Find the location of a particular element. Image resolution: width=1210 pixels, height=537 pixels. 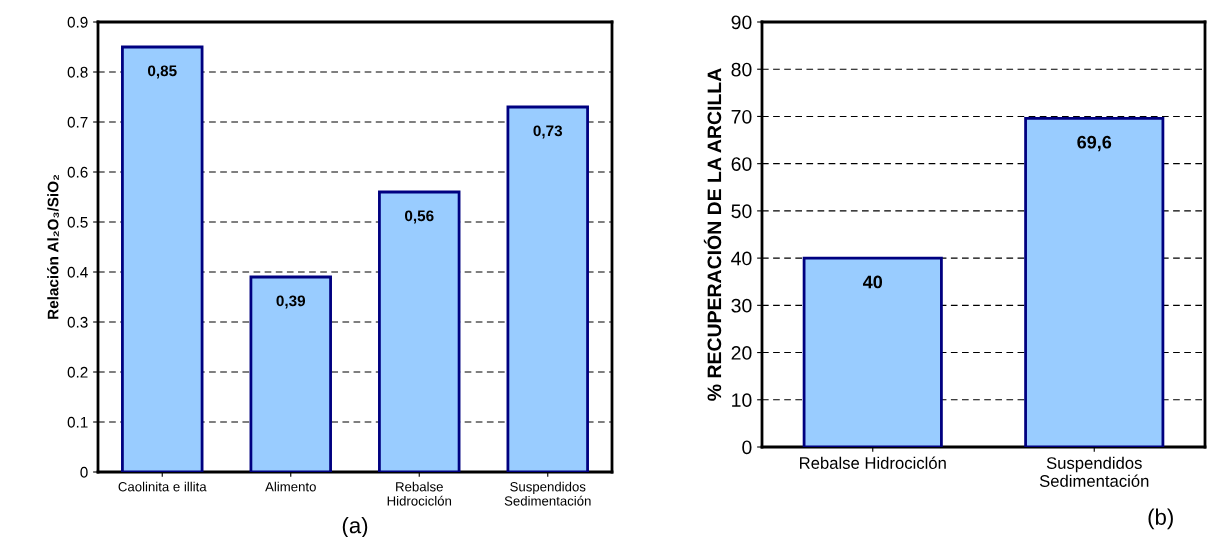

data-label: 0,39 is located at coordinates (291, 302).